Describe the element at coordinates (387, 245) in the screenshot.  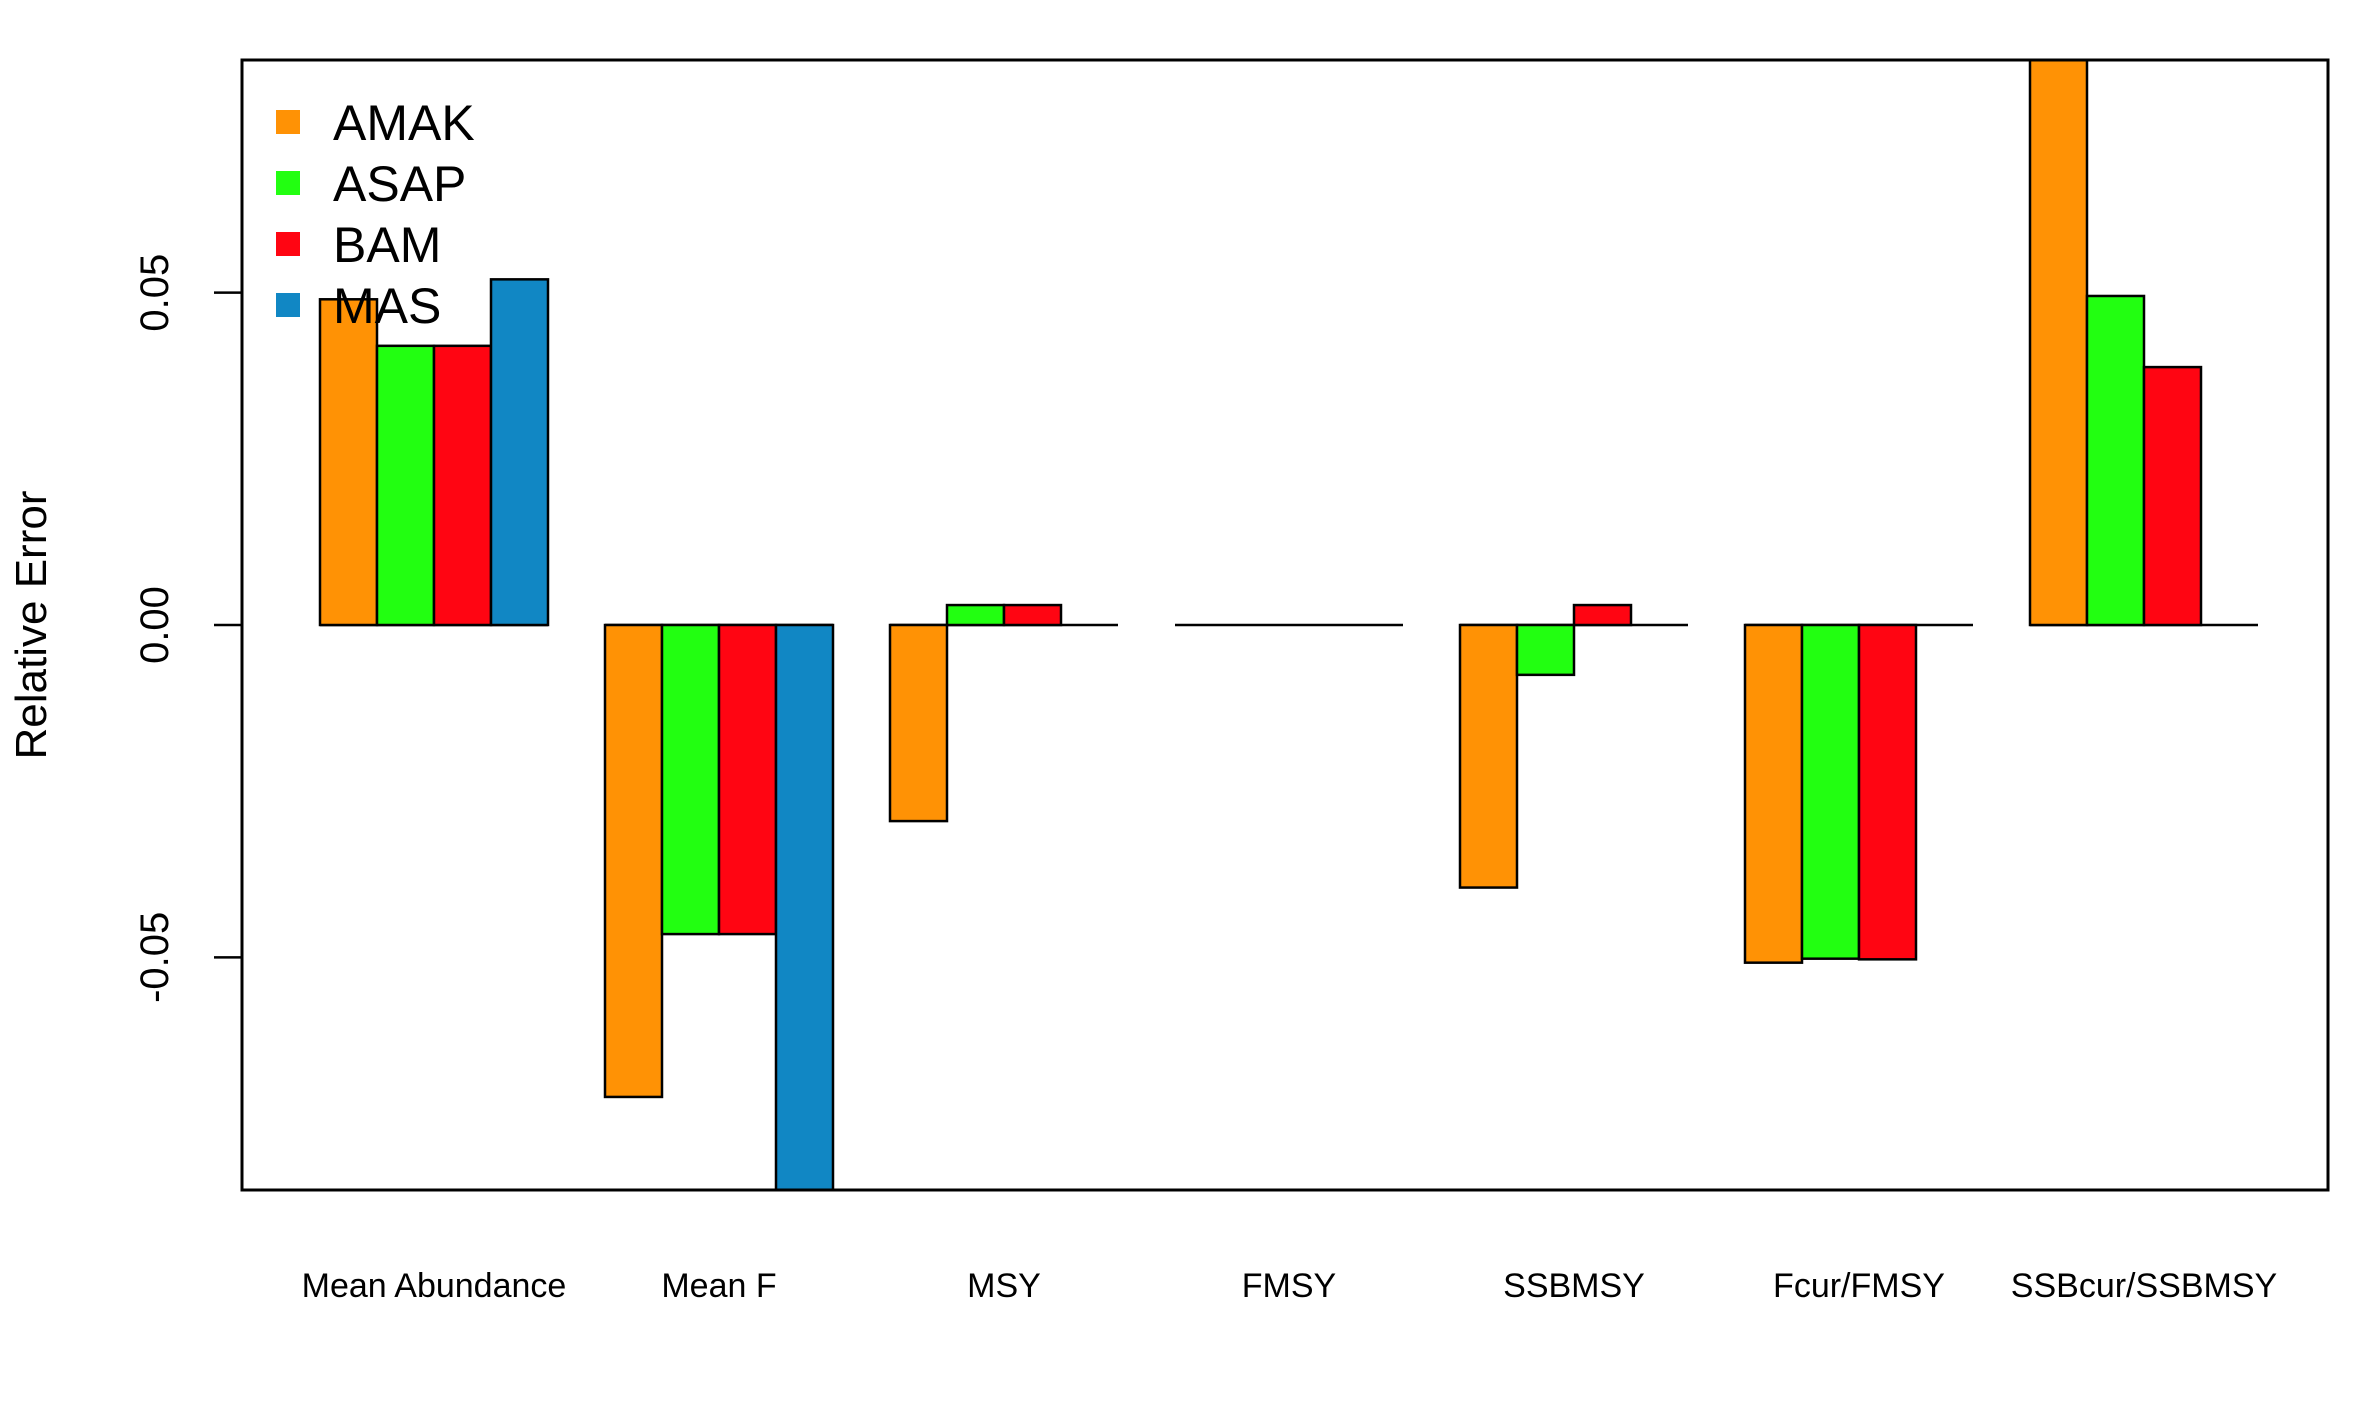
I see `legend-label-bam: BAM` at that location.